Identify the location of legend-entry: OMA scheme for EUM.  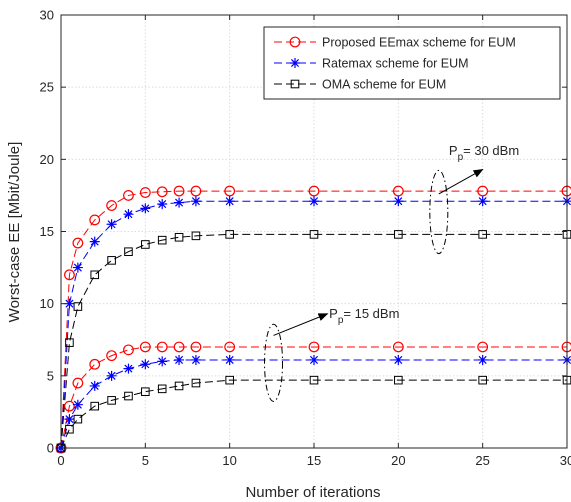
(360, 85).